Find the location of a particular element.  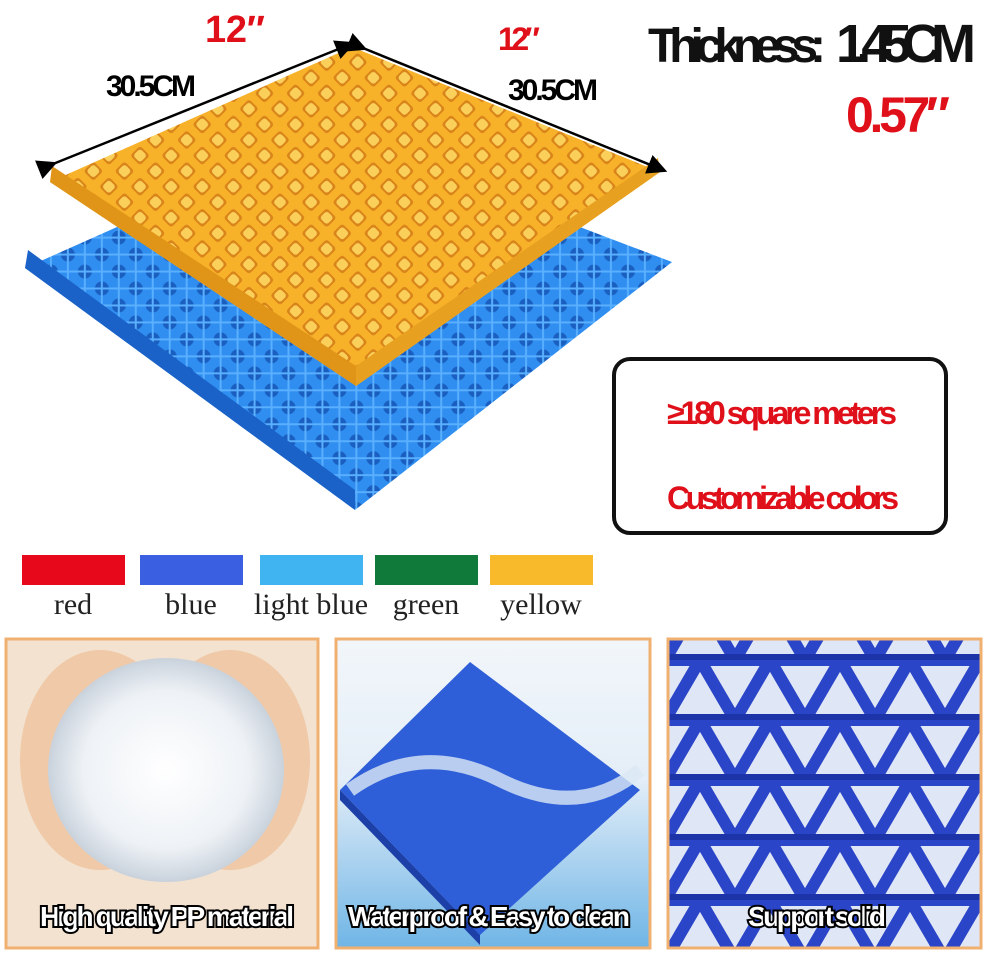

color-name: blue is located at coordinates (191, 604).